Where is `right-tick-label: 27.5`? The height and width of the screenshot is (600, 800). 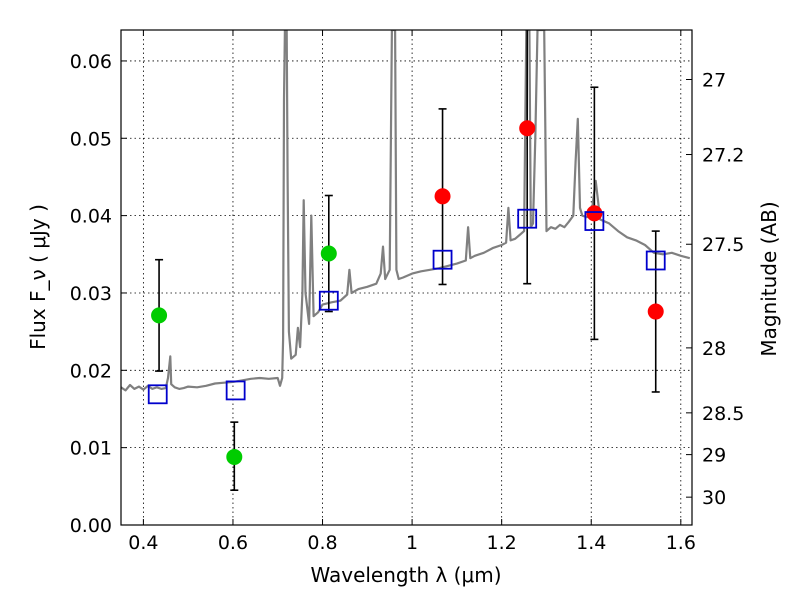 right-tick-label: 27.5 is located at coordinates (723, 245).